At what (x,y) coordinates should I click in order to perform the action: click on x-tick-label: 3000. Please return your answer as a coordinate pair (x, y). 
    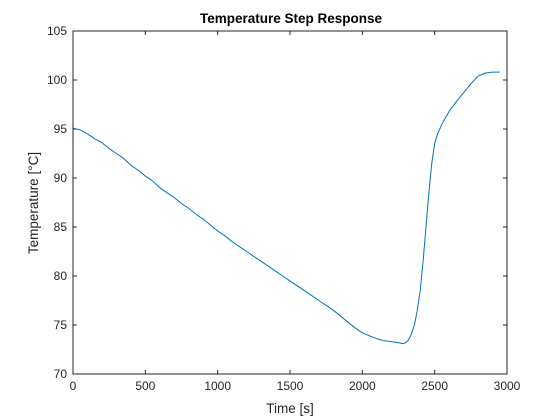
    Looking at the image, I should click on (507, 386).